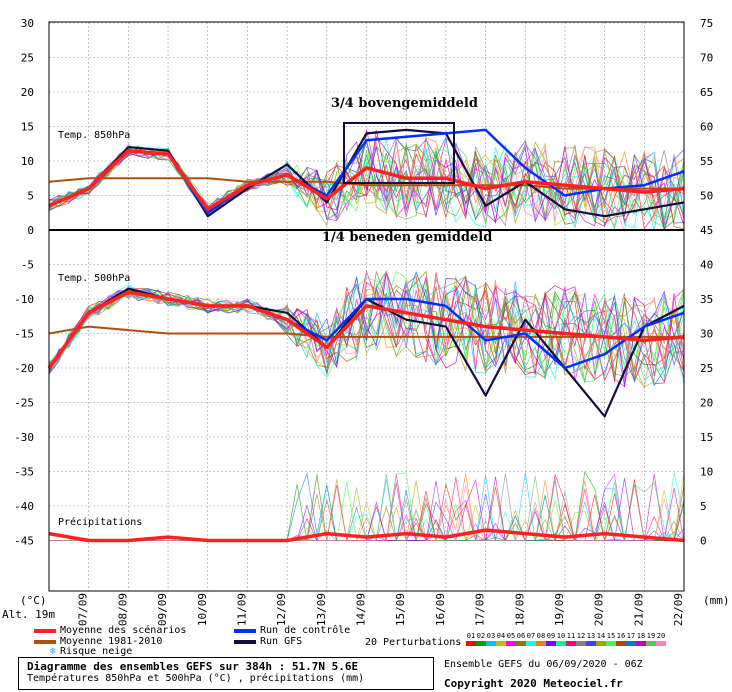 The height and width of the screenshot is (692, 732). What do you see at coordinates (27, 265) in the screenshot?
I see `left-tick-label: -5` at bounding box center [27, 265].